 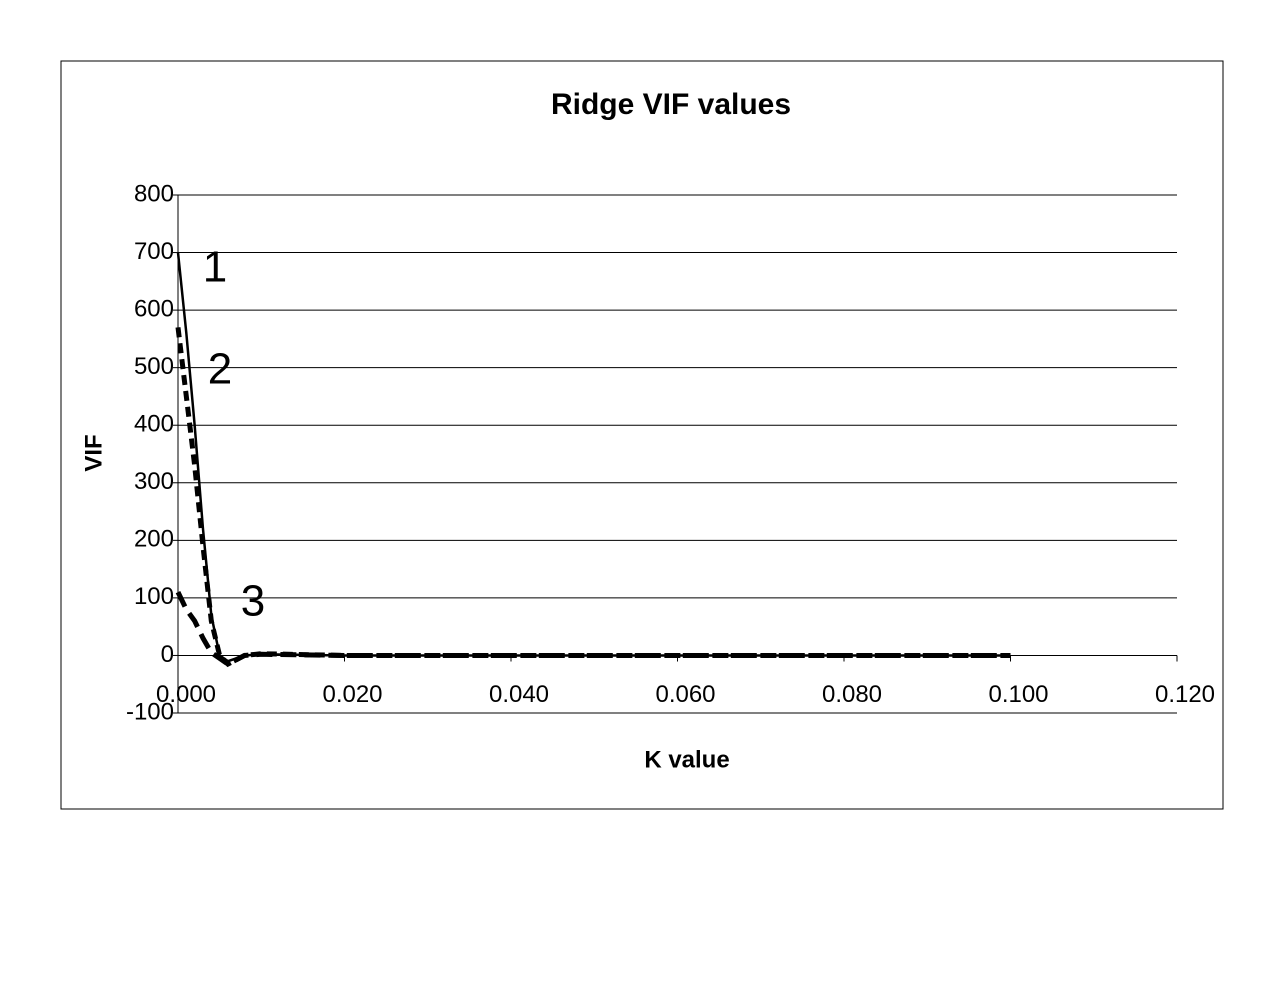 What do you see at coordinates (150, 711) in the screenshot?
I see `y-tick-label: -100` at bounding box center [150, 711].